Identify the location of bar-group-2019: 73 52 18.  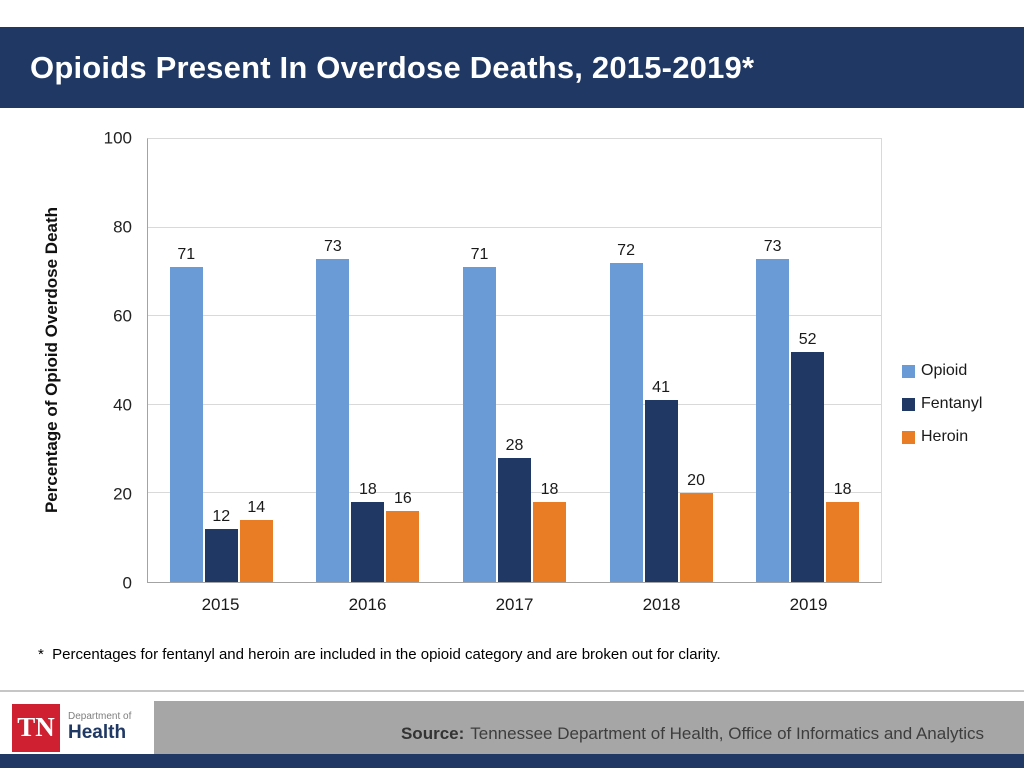
(807, 360).